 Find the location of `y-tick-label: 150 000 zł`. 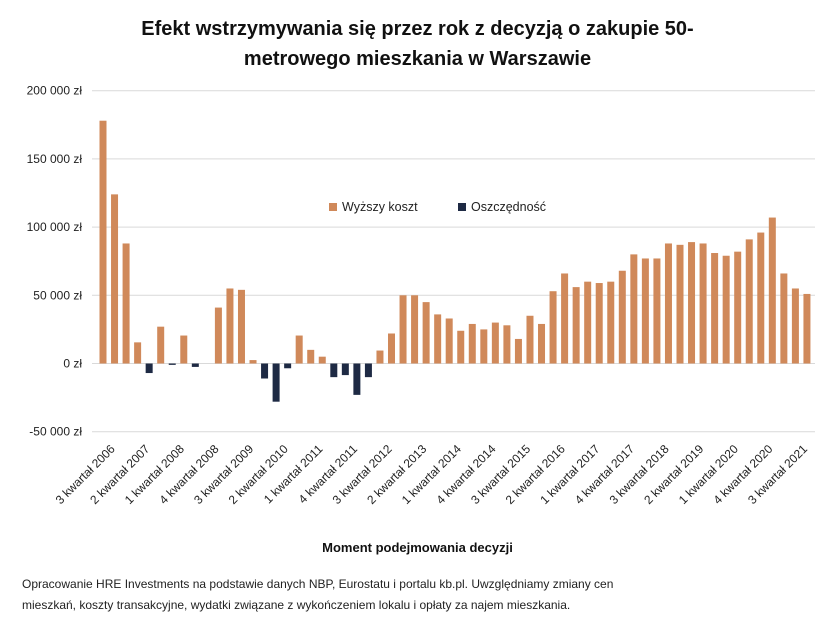

y-tick-label: 150 000 zł is located at coordinates (55, 159).